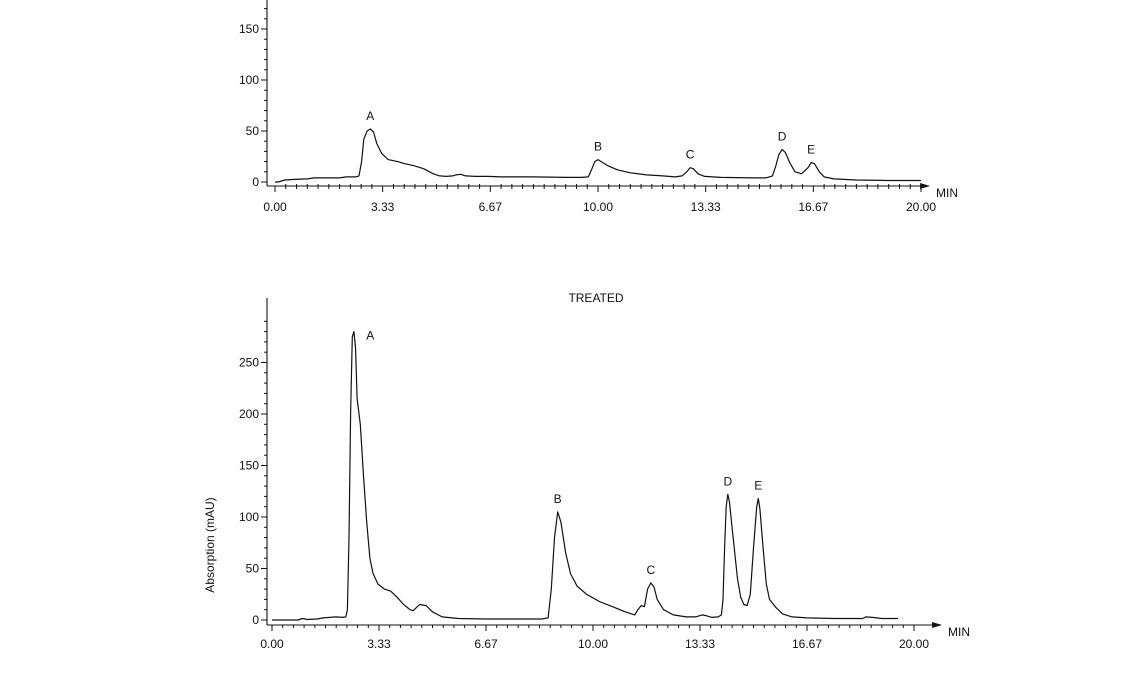 The height and width of the screenshot is (698, 1126). I want to click on trace-top, so click(598, 155).